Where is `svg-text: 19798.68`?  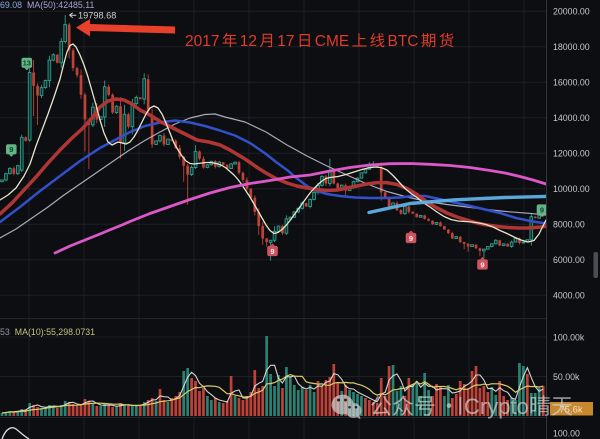
svg-text: 19798.68 is located at coordinates (97, 16).